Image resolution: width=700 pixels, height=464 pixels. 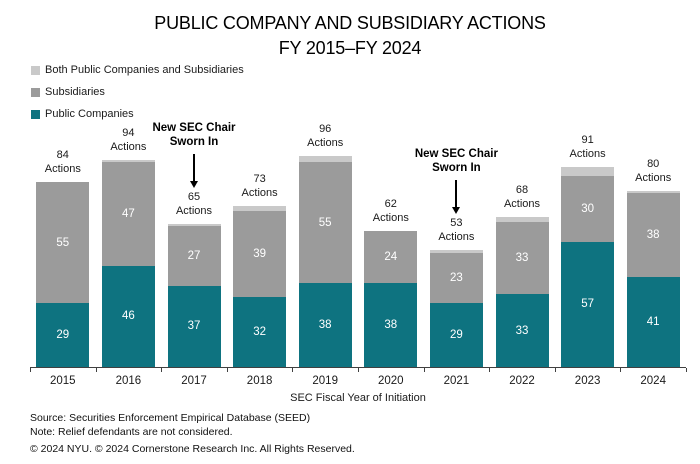 I want to click on x-tick-label-2017: 2017, so click(x=194, y=381).